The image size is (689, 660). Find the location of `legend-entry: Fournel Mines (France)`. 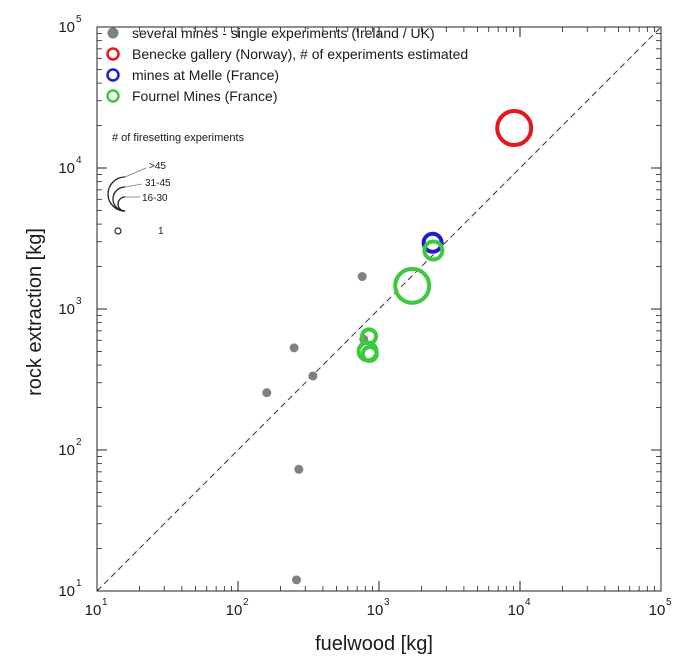

legend-entry: Fournel Mines (France) is located at coordinates (205, 96).